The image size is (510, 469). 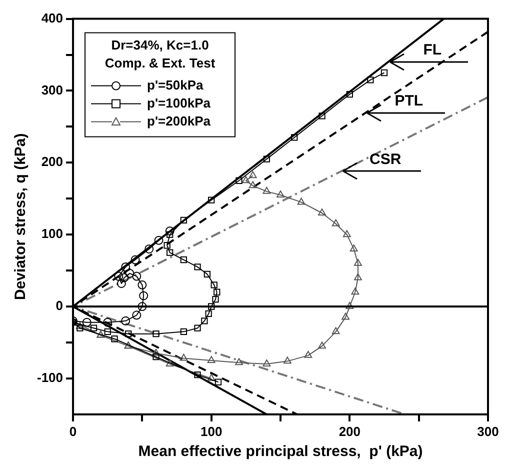 I want to click on y-tick-label: 400, so click(x=52, y=18).